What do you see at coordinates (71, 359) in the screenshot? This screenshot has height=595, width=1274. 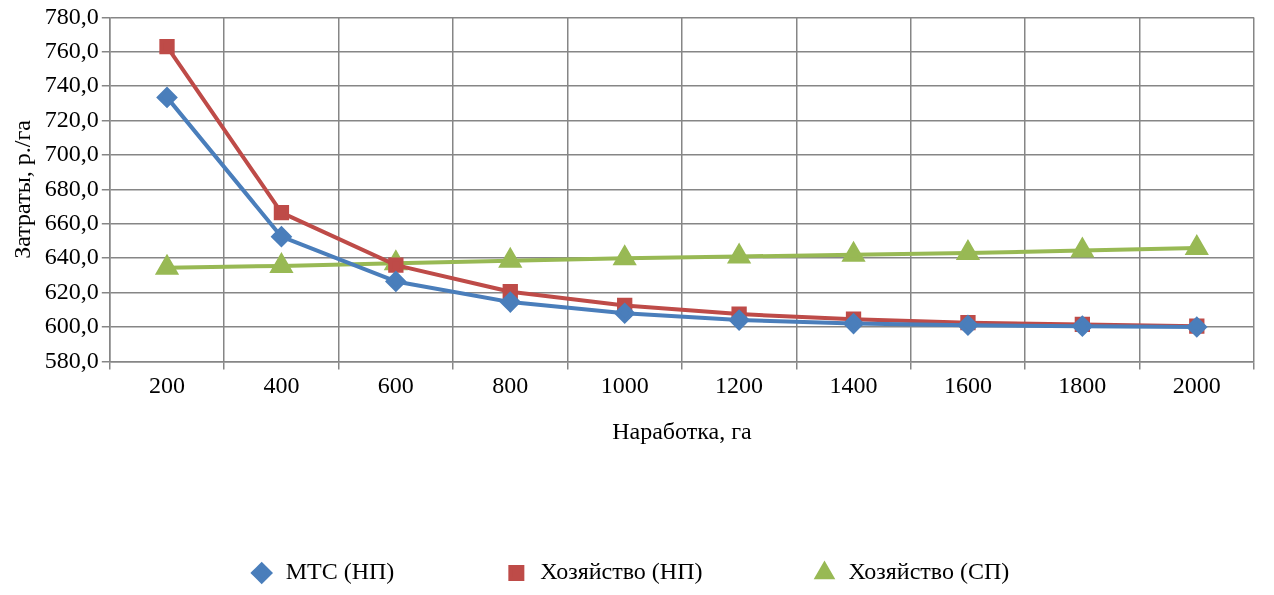 I see `y-tick-label: 580,0` at bounding box center [71, 359].